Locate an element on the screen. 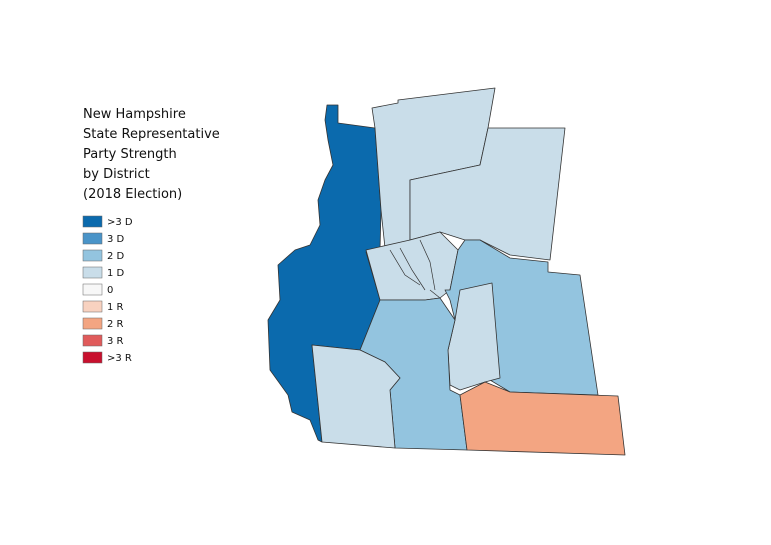 The width and height of the screenshot is (771, 545). legend: >3 D 3 D 2 D 1 D 0 1 R 2 R 3 R >3 R is located at coordinates (107, 289).